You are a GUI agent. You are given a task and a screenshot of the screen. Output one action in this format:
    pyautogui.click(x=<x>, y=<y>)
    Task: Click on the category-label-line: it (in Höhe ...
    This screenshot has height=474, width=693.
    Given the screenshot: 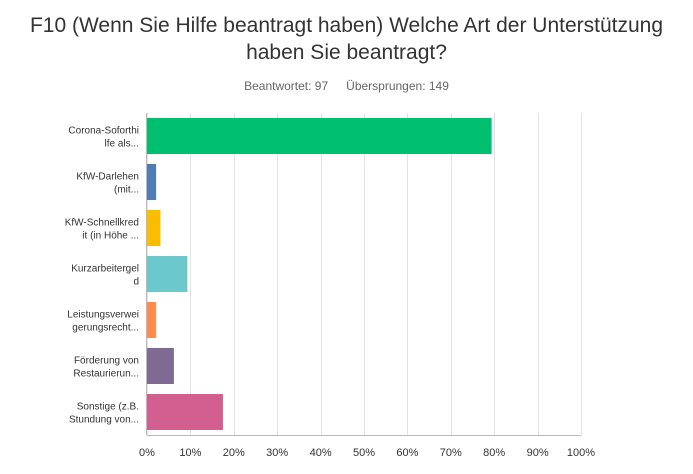 What is the action you would take?
    pyautogui.click(x=110, y=236)
    